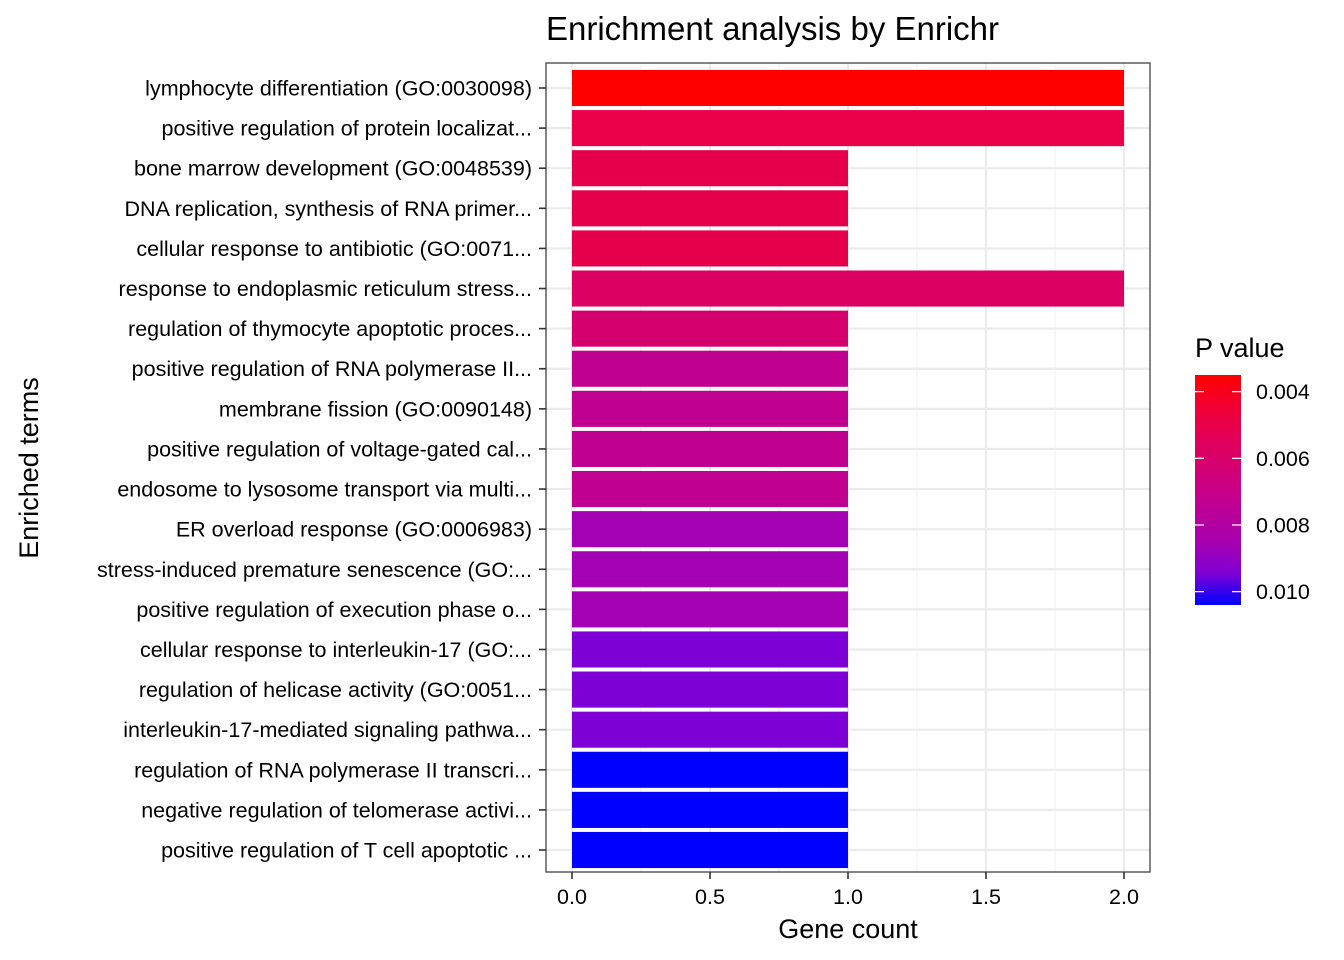 The image size is (1344, 960). I want to click on y-axis-label: Enriched terms, so click(29, 468).